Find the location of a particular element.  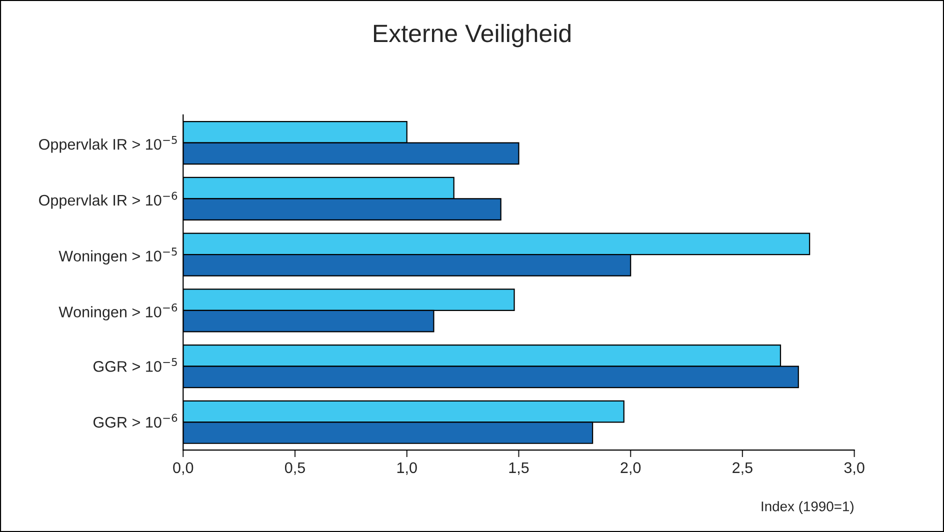

x-tick-label: 0,5 is located at coordinates (294, 468).